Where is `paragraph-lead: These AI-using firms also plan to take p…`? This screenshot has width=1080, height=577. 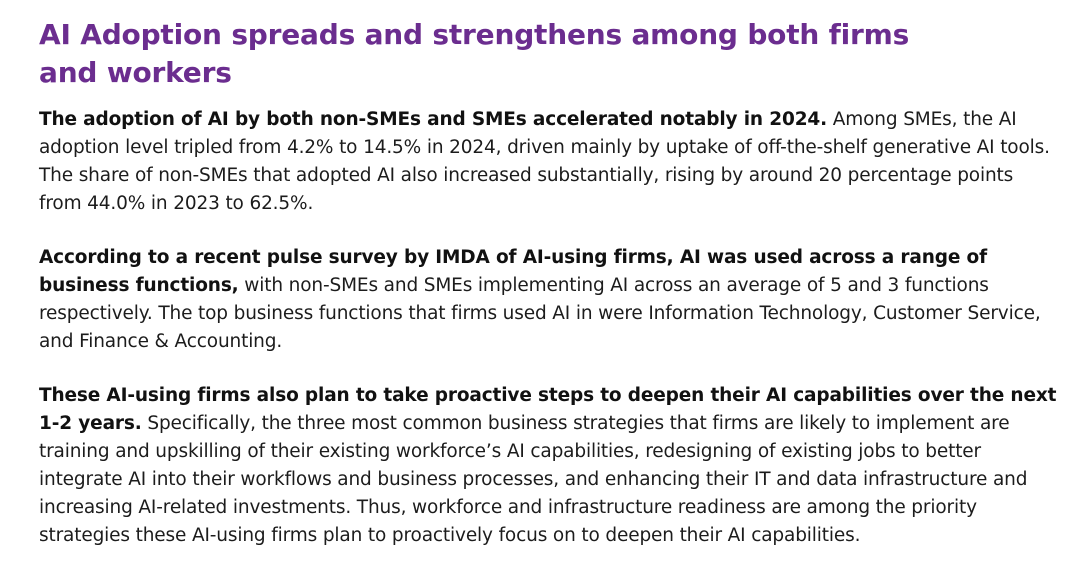
paragraph-lead: These AI-using firms also plan to take p… is located at coordinates (548, 409).